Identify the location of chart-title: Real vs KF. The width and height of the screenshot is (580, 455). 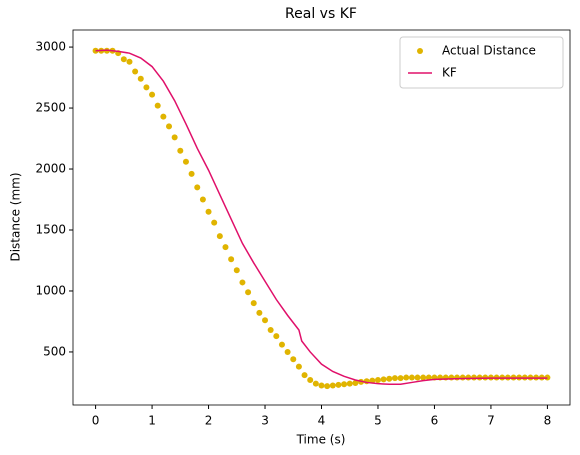
(321, 14).